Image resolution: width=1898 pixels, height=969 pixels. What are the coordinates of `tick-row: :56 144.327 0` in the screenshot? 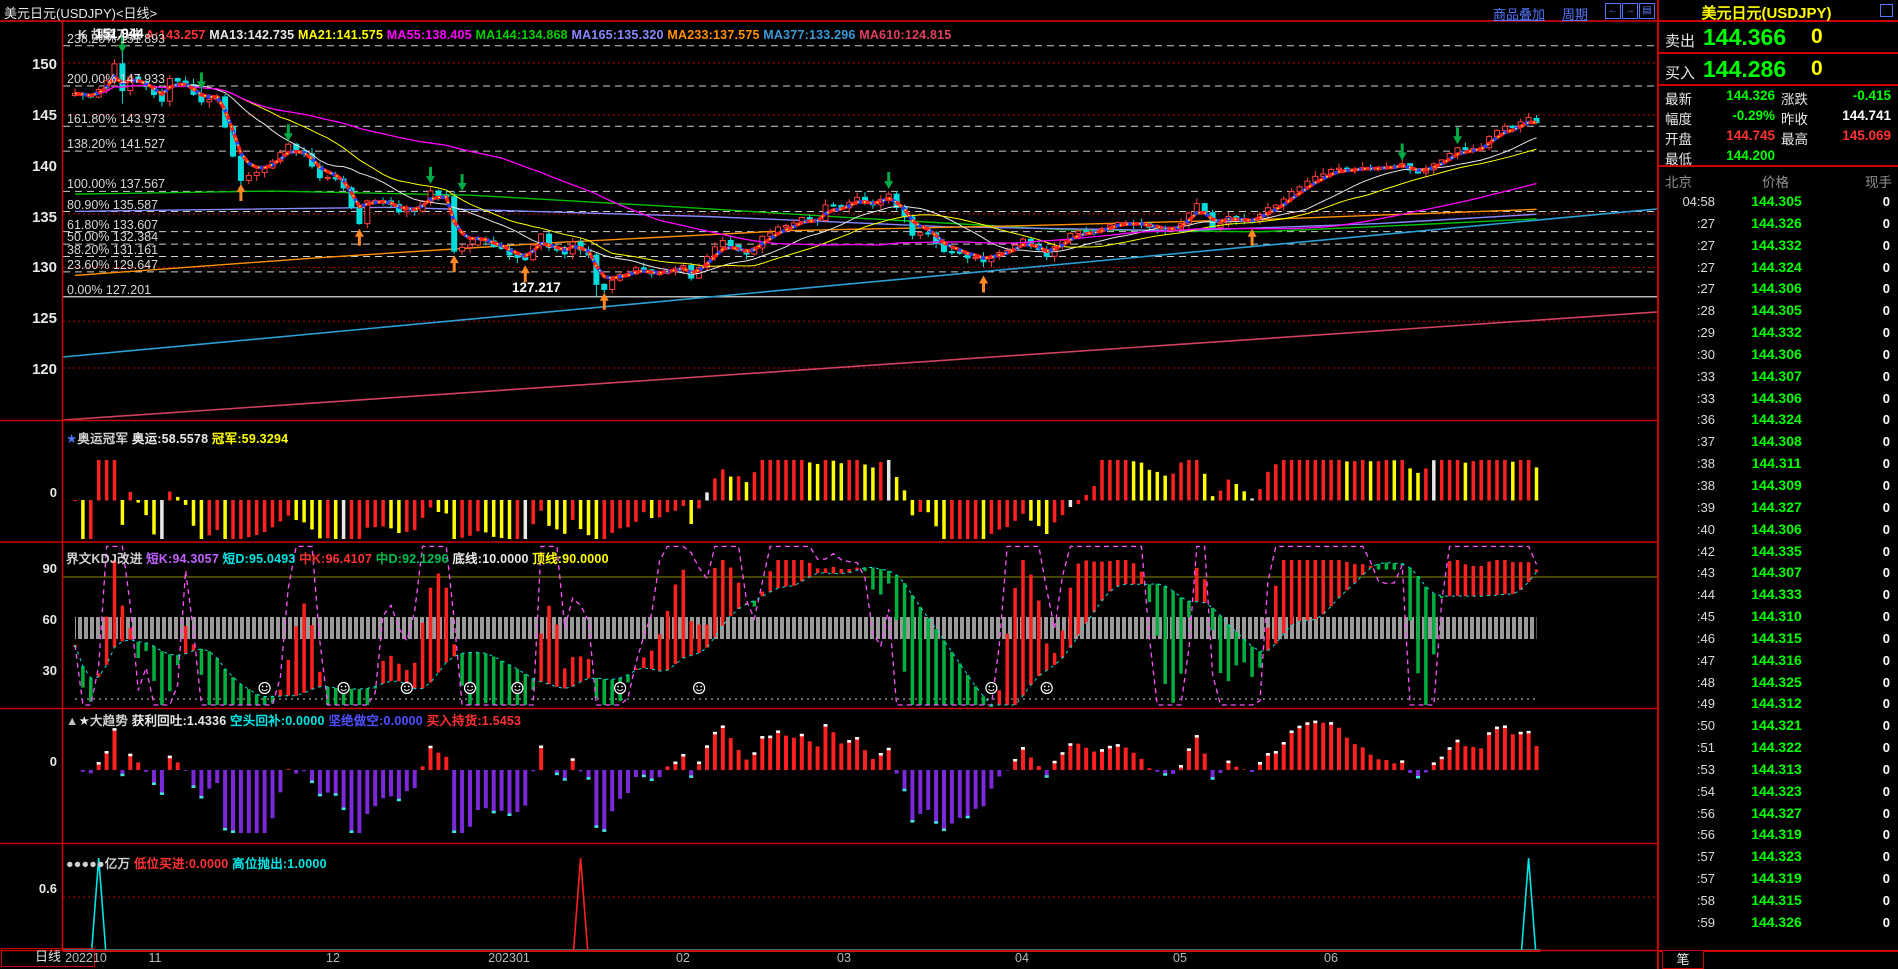 It's located at (1778, 814).